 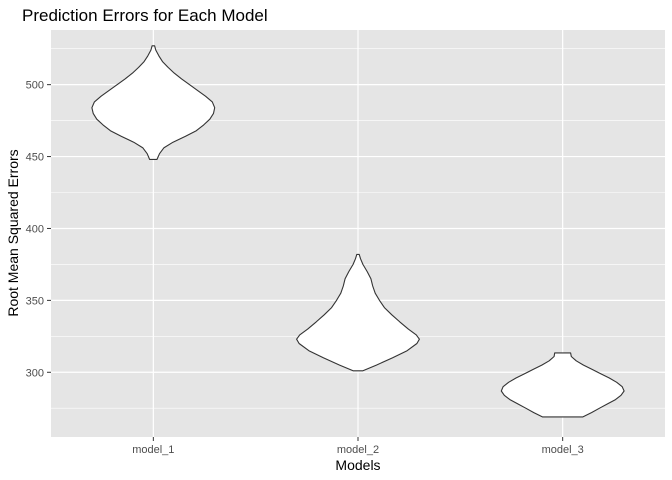 What do you see at coordinates (563, 450) in the screenshot?
I see `x-tick-label: model_3` at bounding box center [563, 450].